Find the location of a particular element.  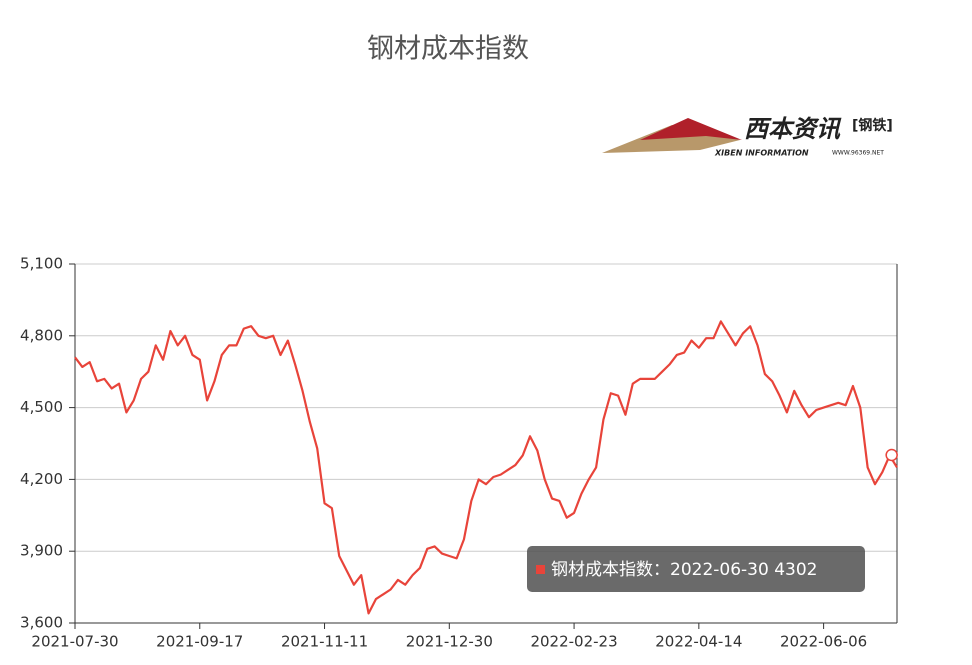

tooltip-box is located at coordinates (696, 569).